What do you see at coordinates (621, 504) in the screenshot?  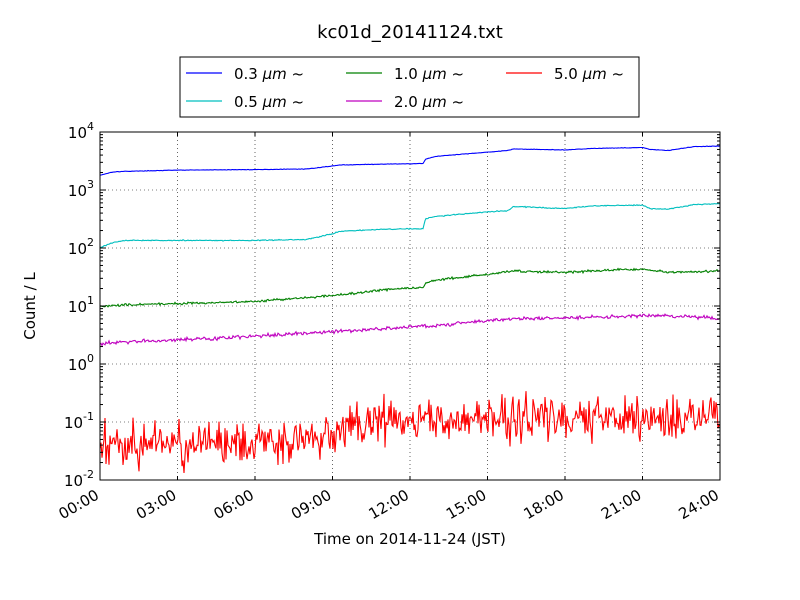 I see `x-tick-label: 21:00` at bounding box center [621, 504].